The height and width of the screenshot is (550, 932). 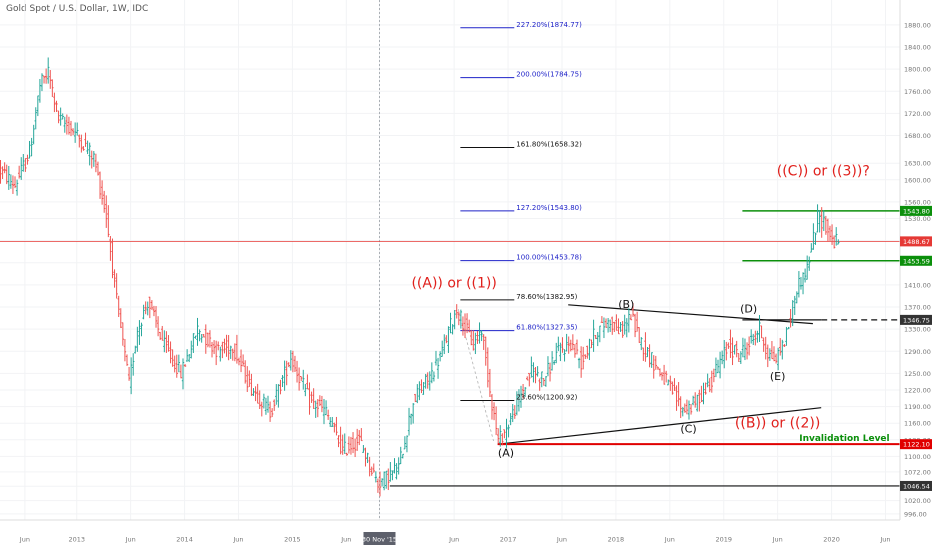 I want to click on y-tick-label: 1250.00, so click(x=917, y=374).